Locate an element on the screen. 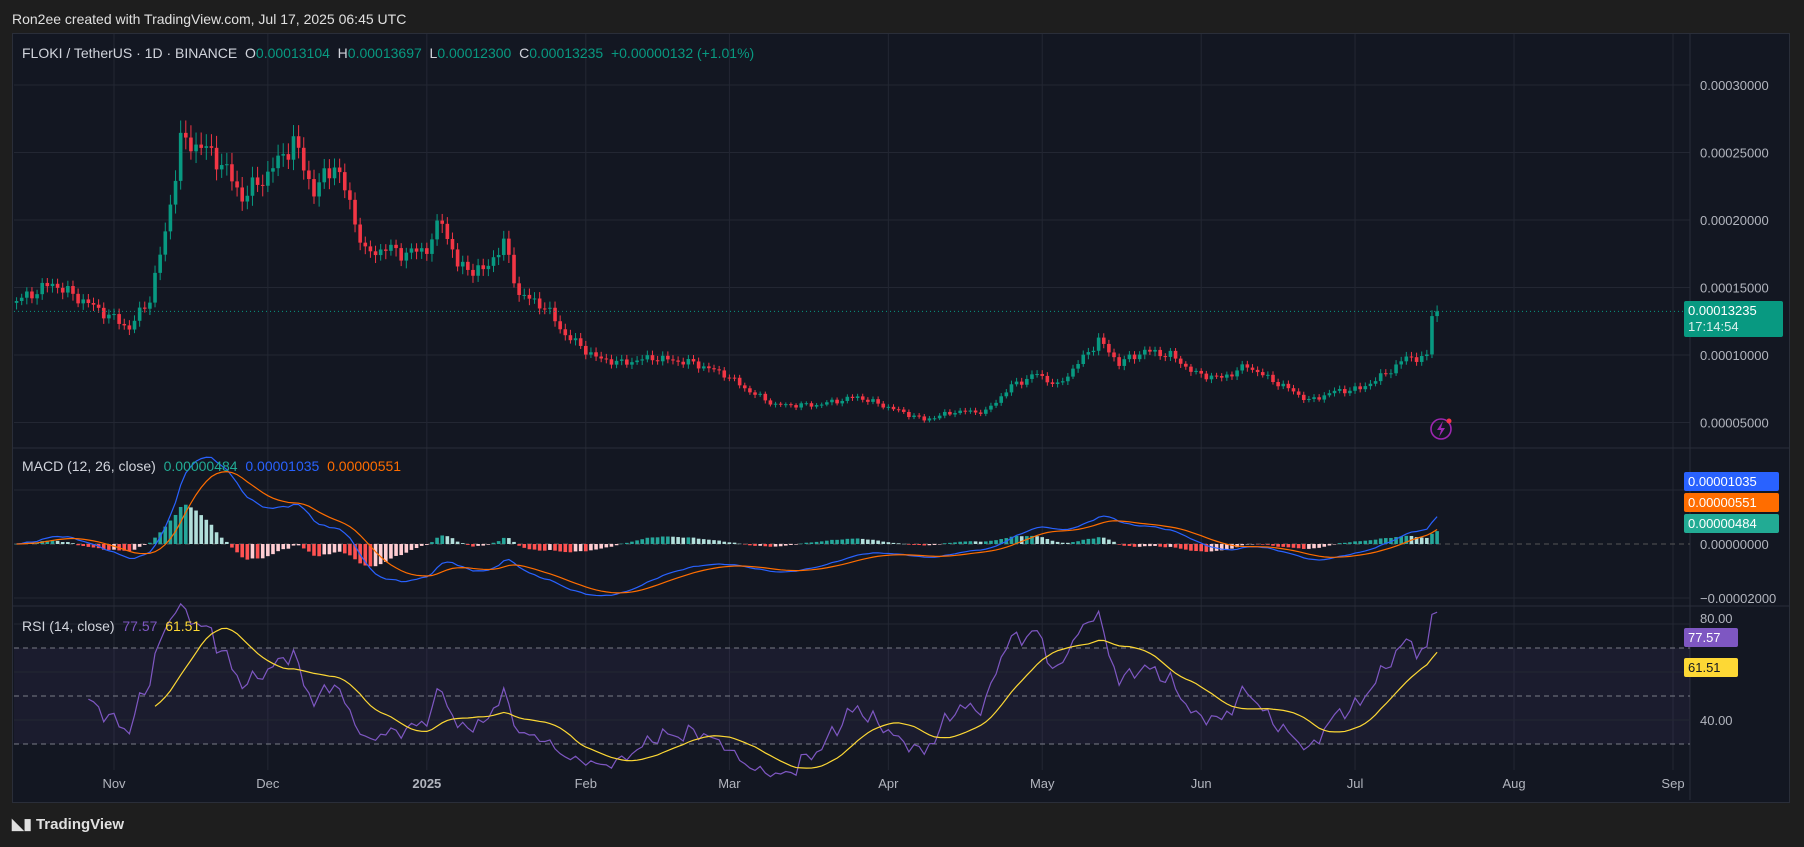 The image size is (1804, 847). time-tick-label: Apr is located at coordinates (888, 783).